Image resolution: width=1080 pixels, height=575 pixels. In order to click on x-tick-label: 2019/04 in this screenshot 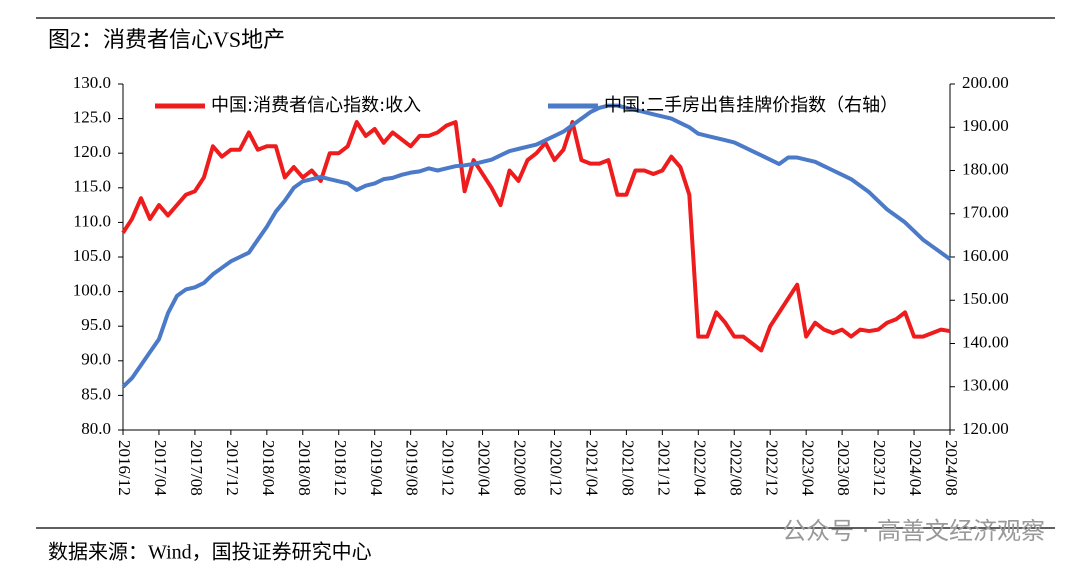, I will do `click(376, 468)`.